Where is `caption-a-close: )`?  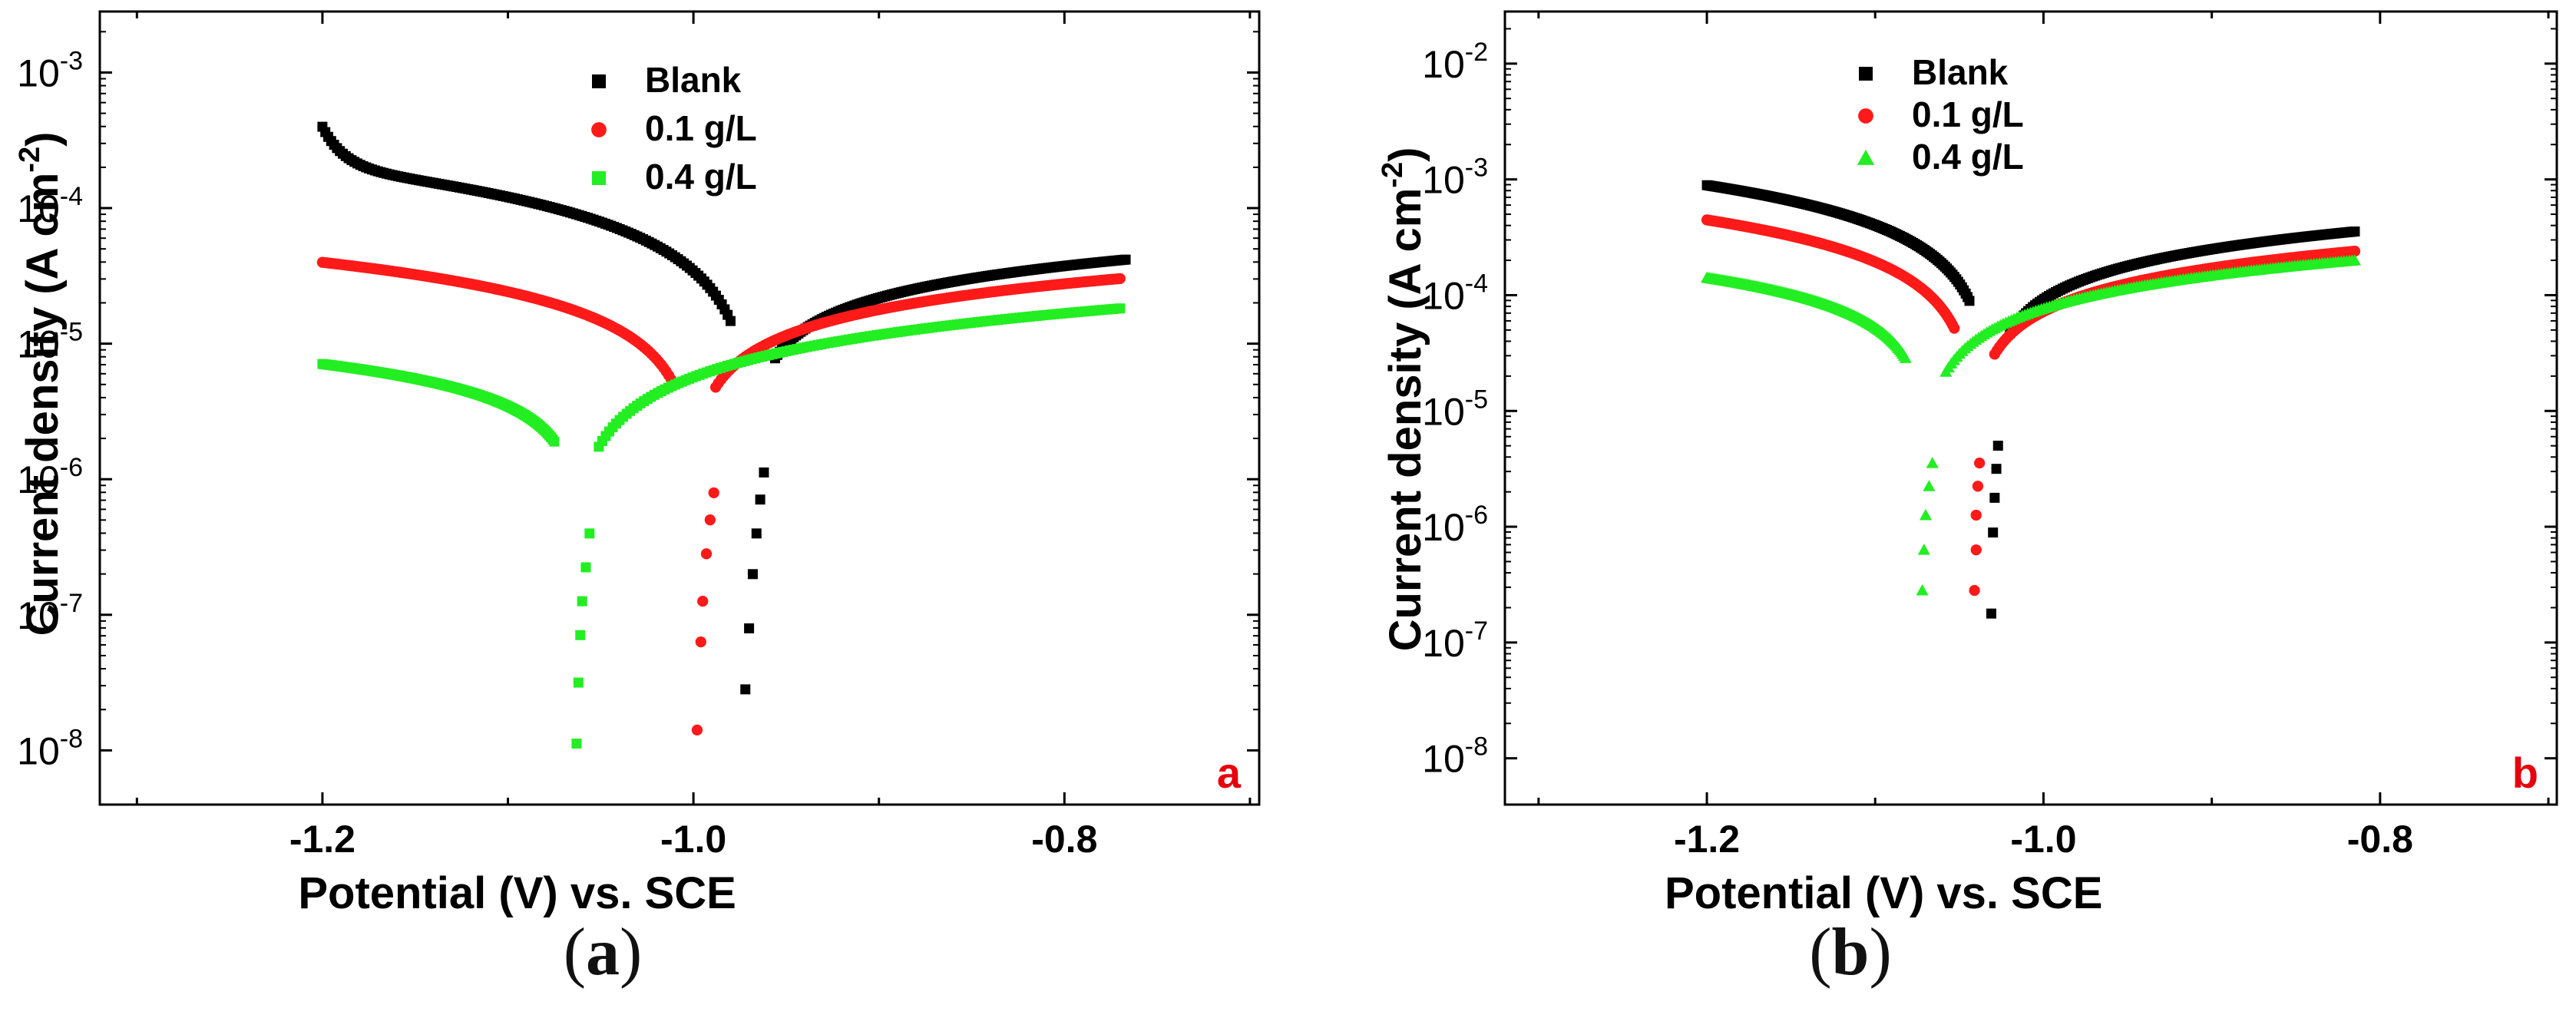
caption-a-close: ) is located at coordinates (631, 952).